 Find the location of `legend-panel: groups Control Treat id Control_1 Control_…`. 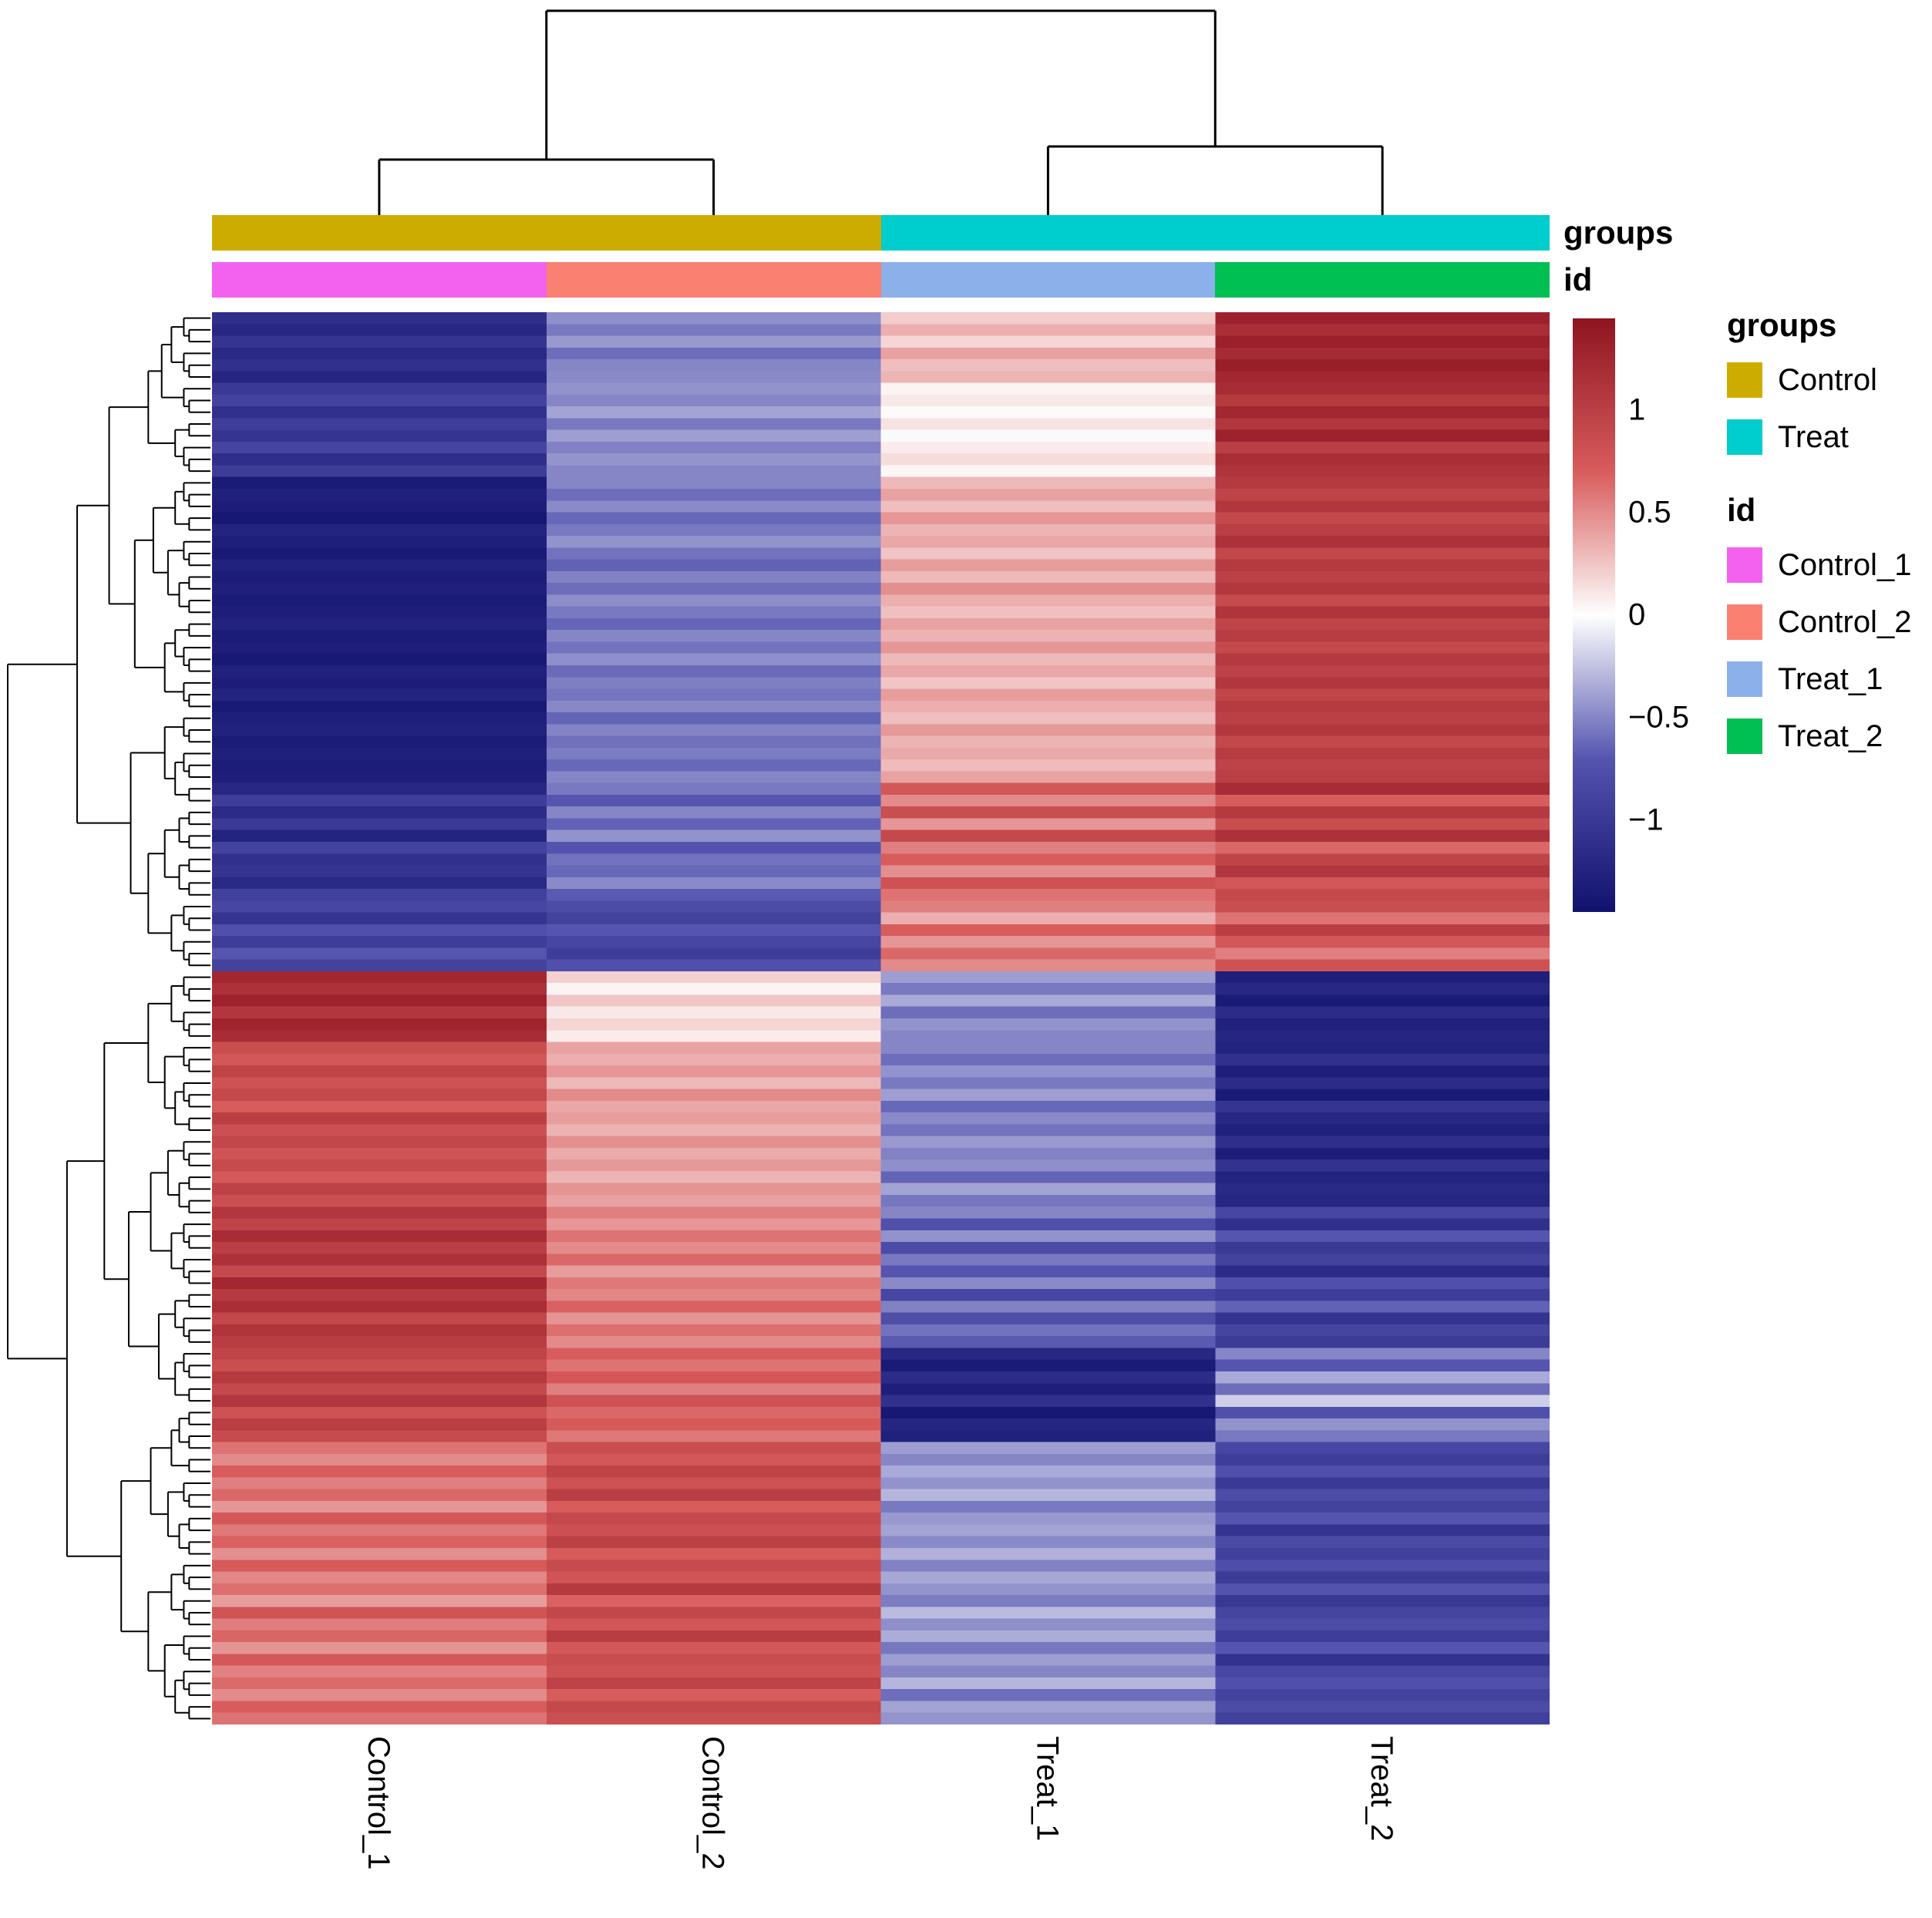

legend-panel: groups Control Treat id Control_1 Control_… is located at coordinates (1827, 541).